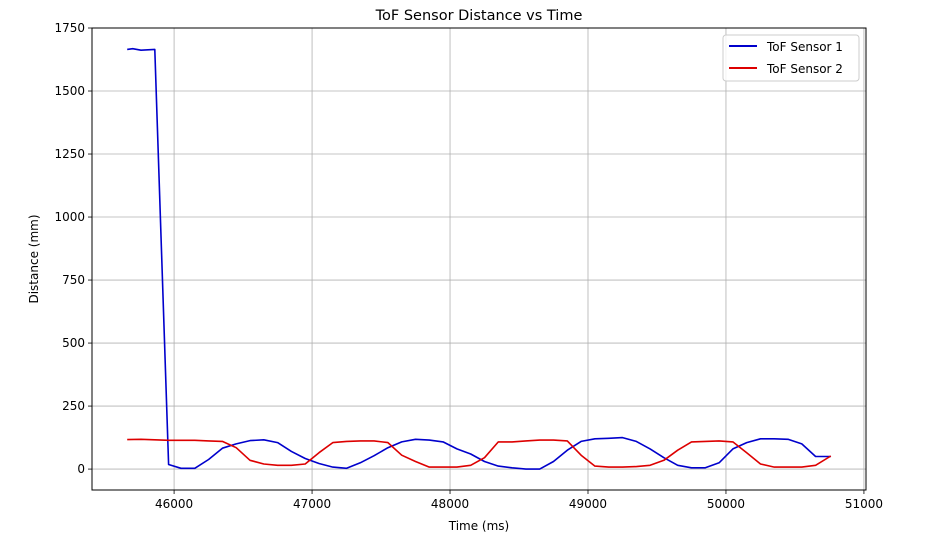 This screenshot has height=540, width=940. I want to click on y-tick-label: 250, so click(73, 406).